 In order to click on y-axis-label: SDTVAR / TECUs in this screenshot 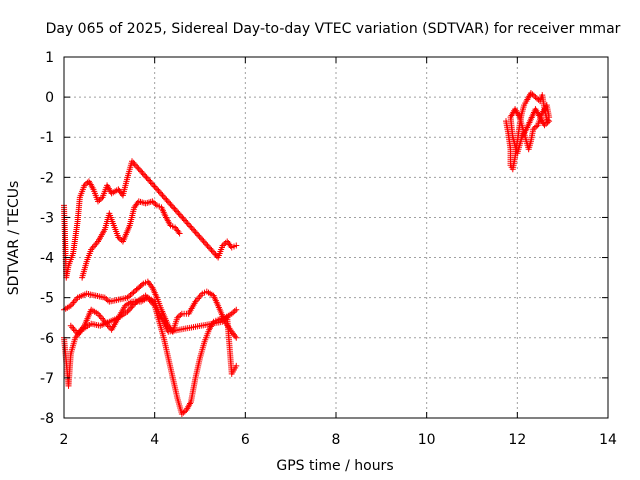, I will do `click(14, 238)`.